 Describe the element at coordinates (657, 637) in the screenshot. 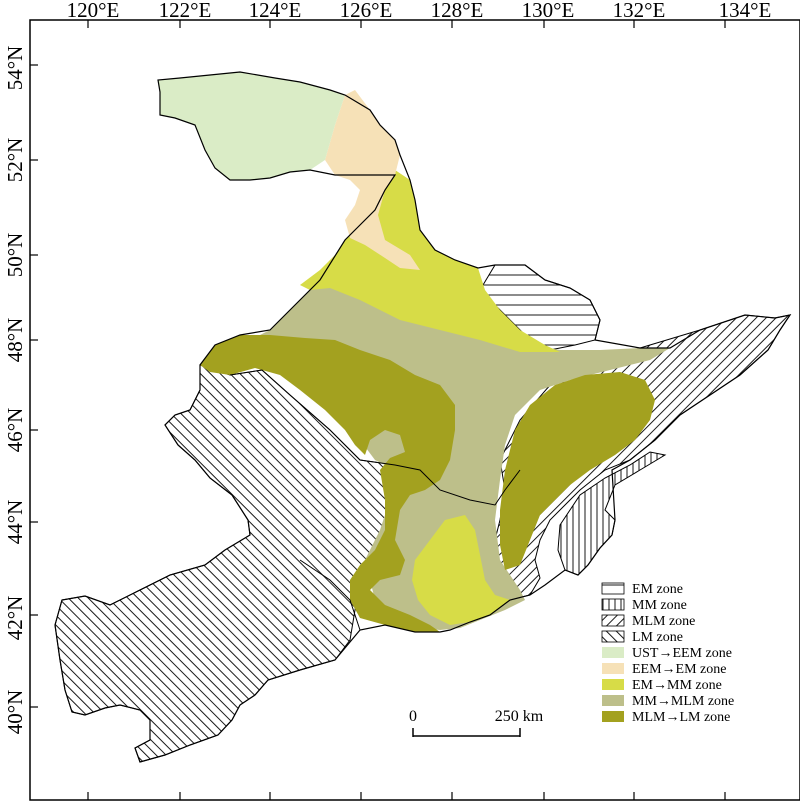

I see `legend-label-lm: LM zone` at that location.